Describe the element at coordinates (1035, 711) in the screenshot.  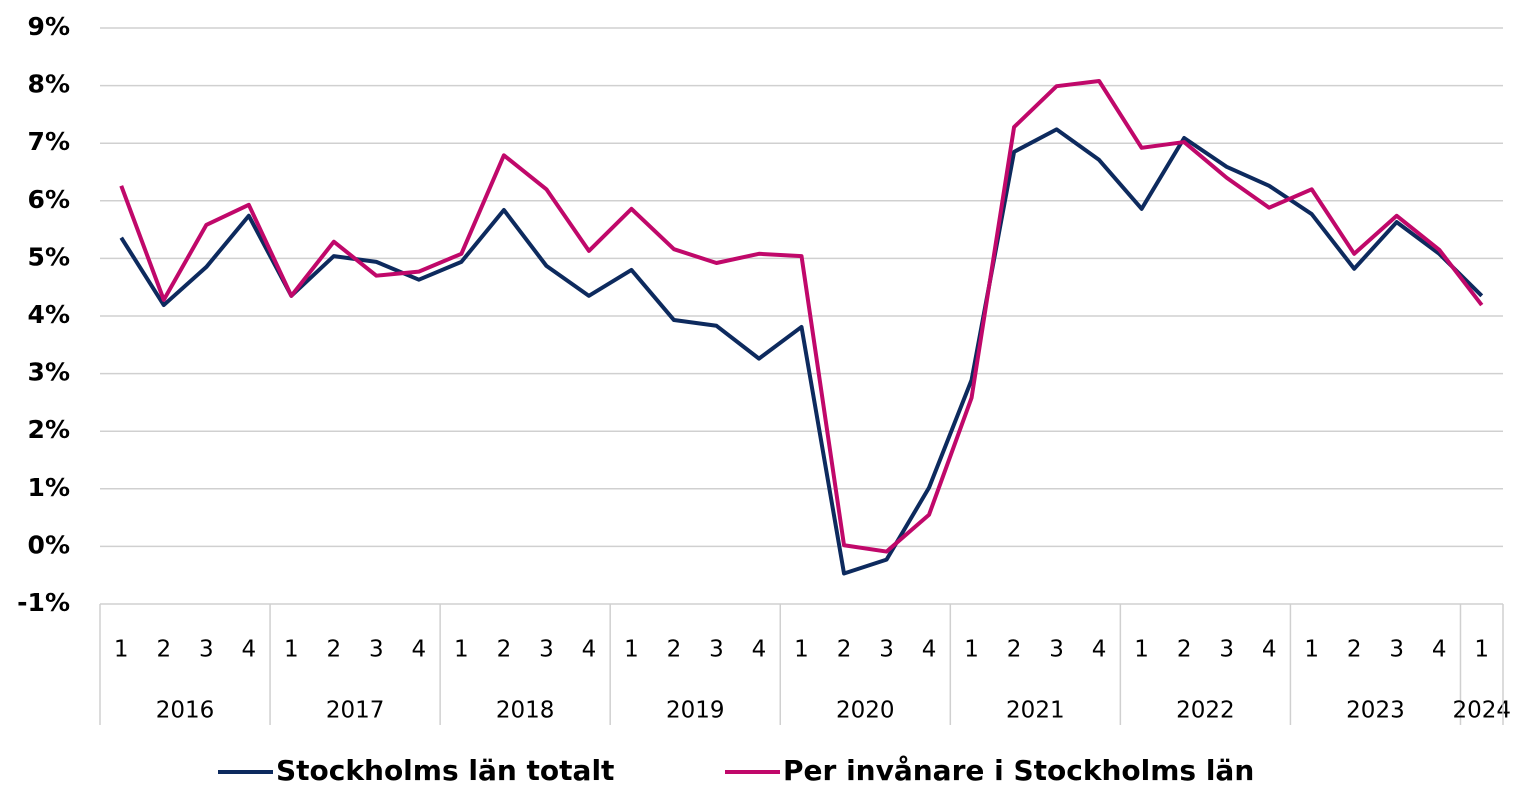
I see `year-label: 2021` at that location.